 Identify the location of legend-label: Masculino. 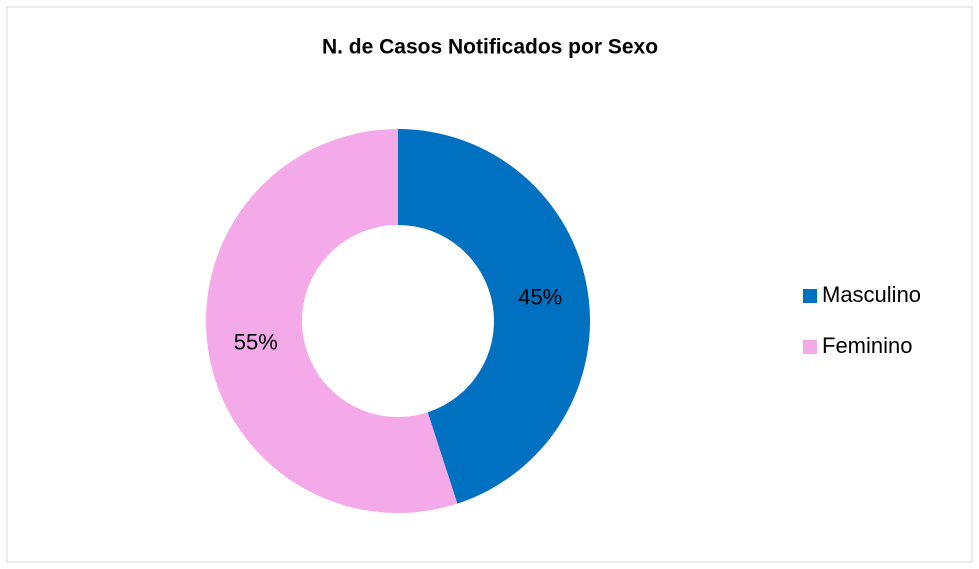
(871, 294).